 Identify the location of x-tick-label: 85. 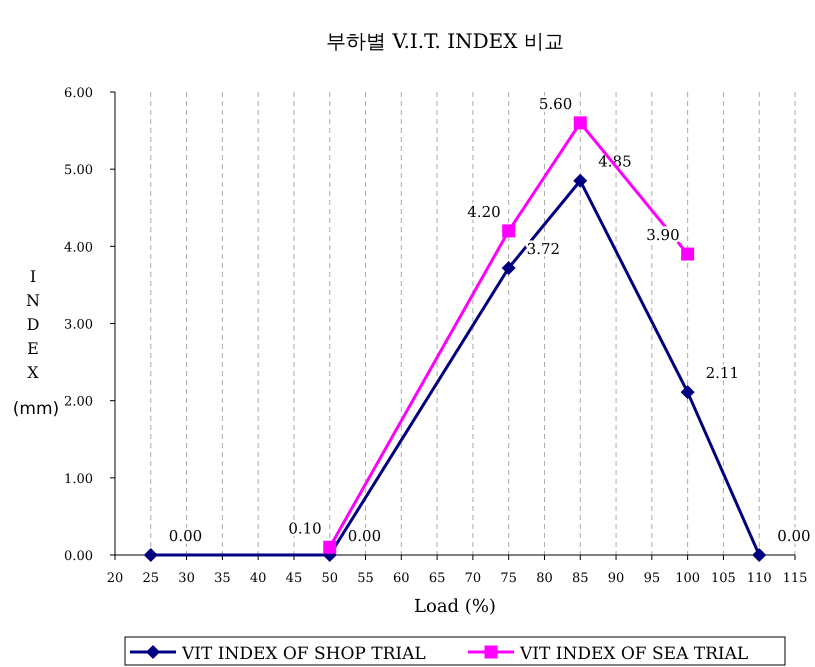
(580, 578).